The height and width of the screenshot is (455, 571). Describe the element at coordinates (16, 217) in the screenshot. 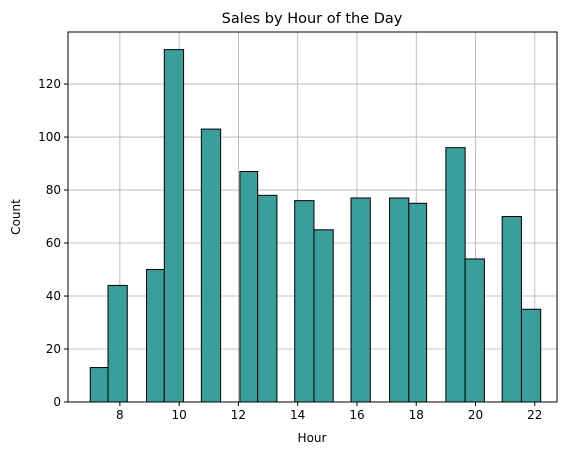

I see `y-axis-label: Count` at that location.